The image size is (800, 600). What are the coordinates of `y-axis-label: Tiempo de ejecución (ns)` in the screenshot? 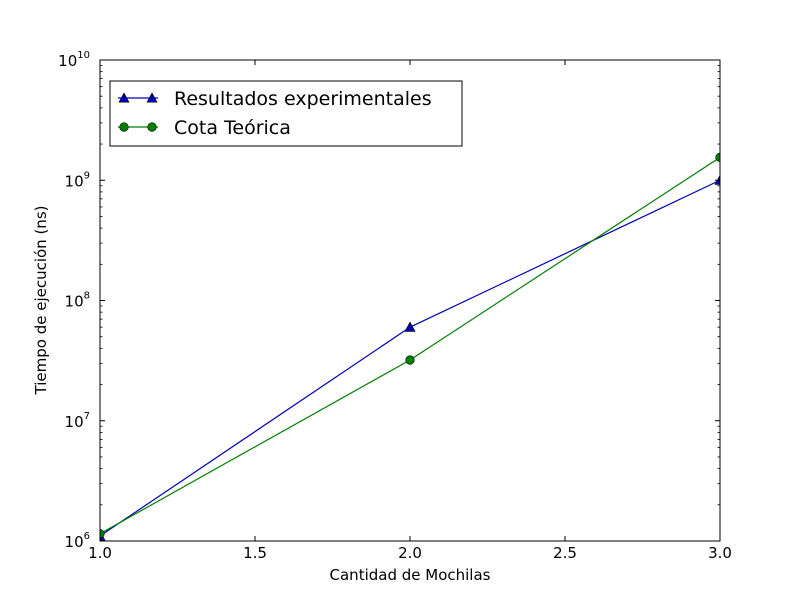 It's located at (41, 301).